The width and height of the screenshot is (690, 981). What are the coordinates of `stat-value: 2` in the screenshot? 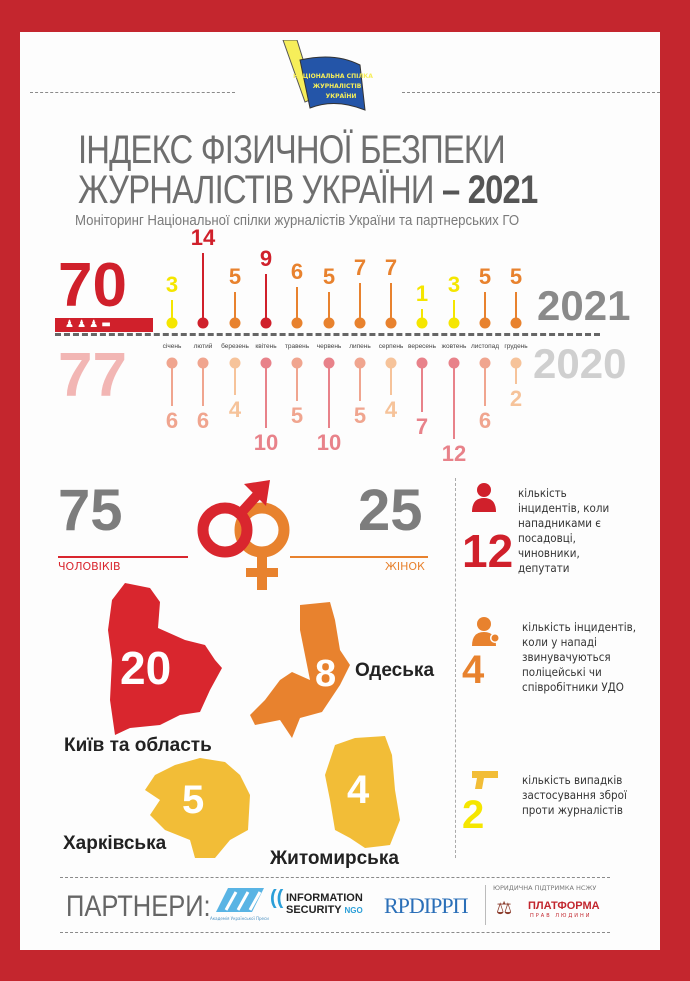 It's located at (473, 815).